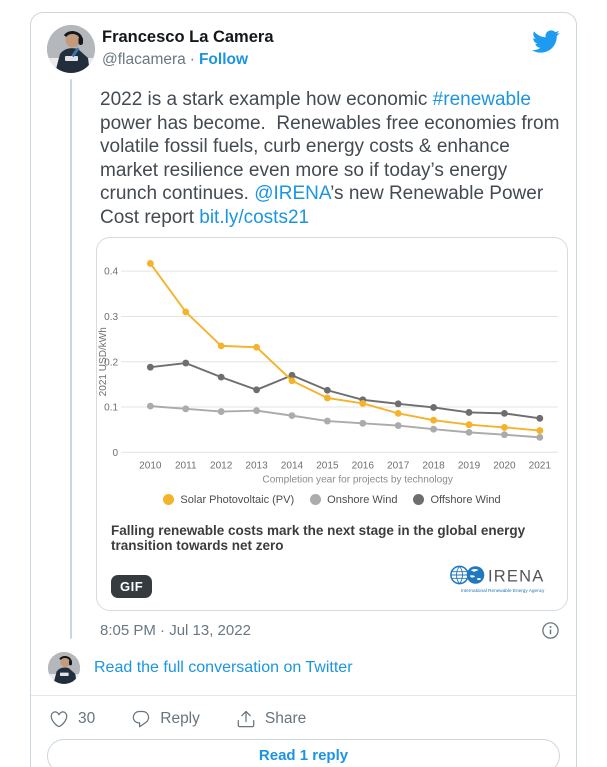 Image resolution: width=607 pixels, height=767 pixels. I want to click on legend-item: Onshore Wind, so click(353, 500).